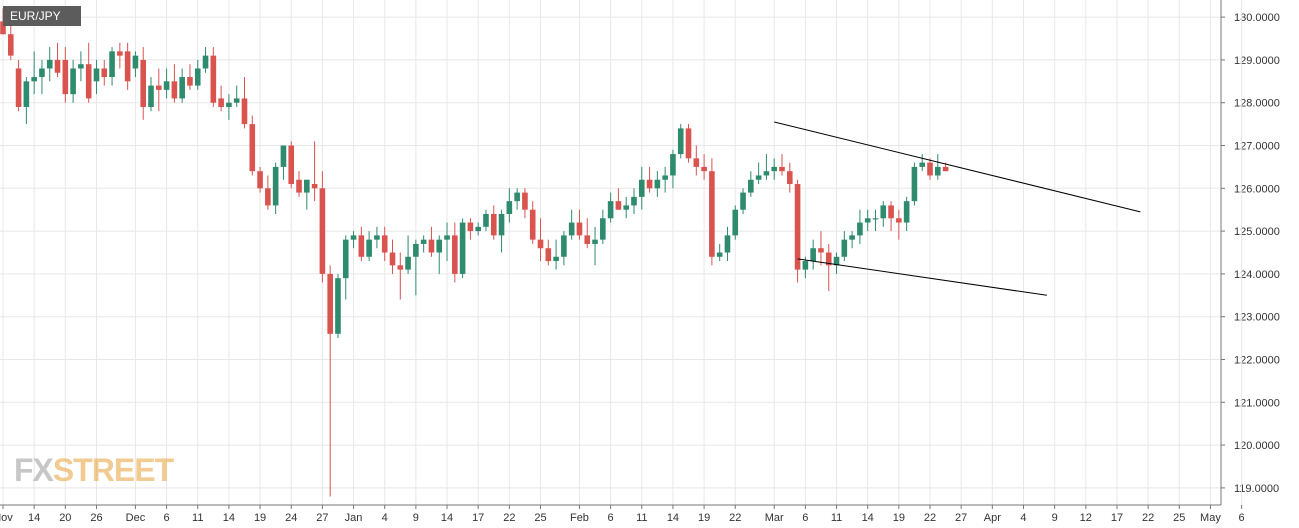 The width and height of the screenshot is (1299, 528). What do you see at coordinates (957, 167) in the screenshot?
I see `trendline-upper` at bounding box center [957, 167].